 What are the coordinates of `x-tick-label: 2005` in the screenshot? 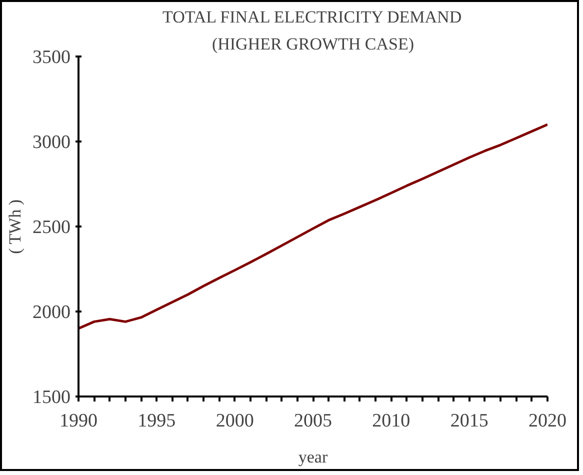 It's located at (313, 421).